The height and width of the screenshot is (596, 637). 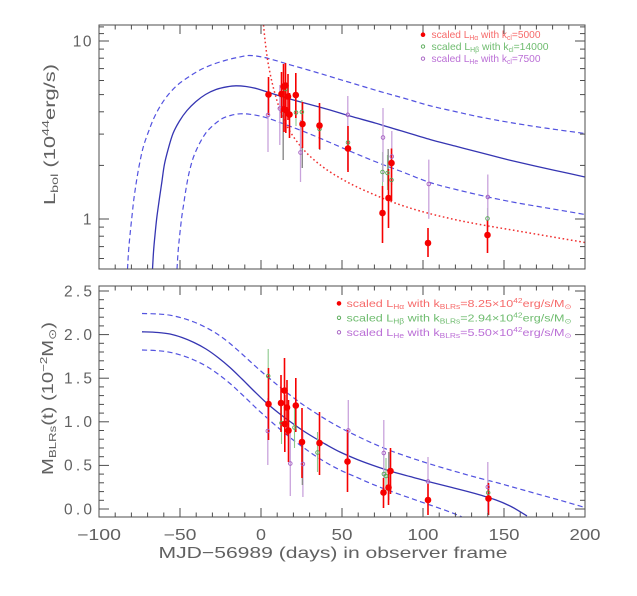 What do you see at coordinates (83, 41) in the screenshot?
I see `svg-text: 10` at bounding box center [83, 41].